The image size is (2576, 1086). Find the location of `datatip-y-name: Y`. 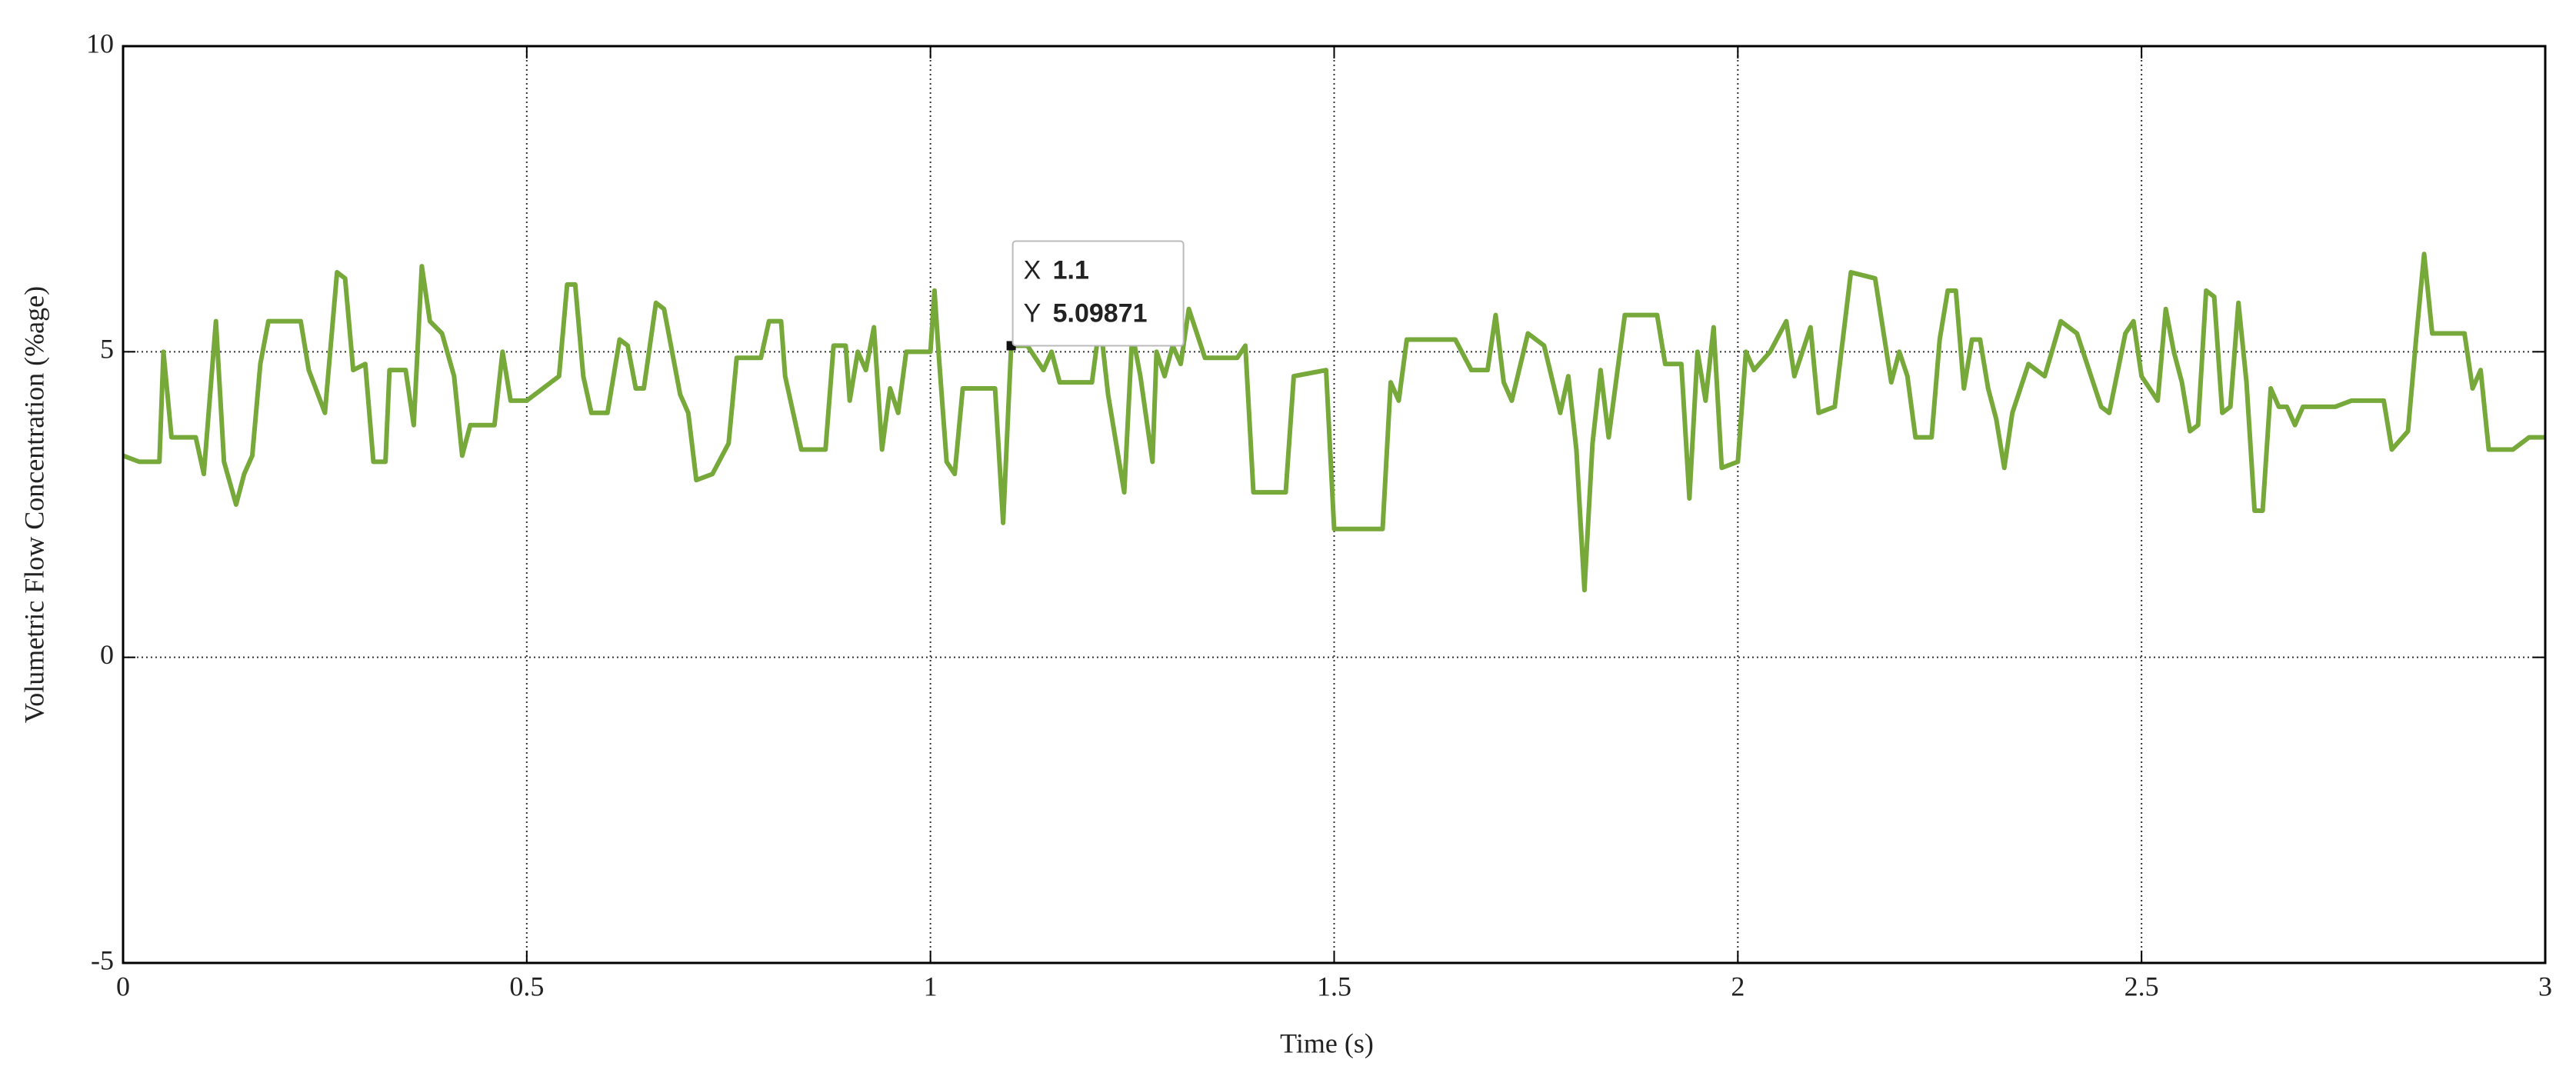

datatip-y-name: Y is located at coordinates (1032, 313).